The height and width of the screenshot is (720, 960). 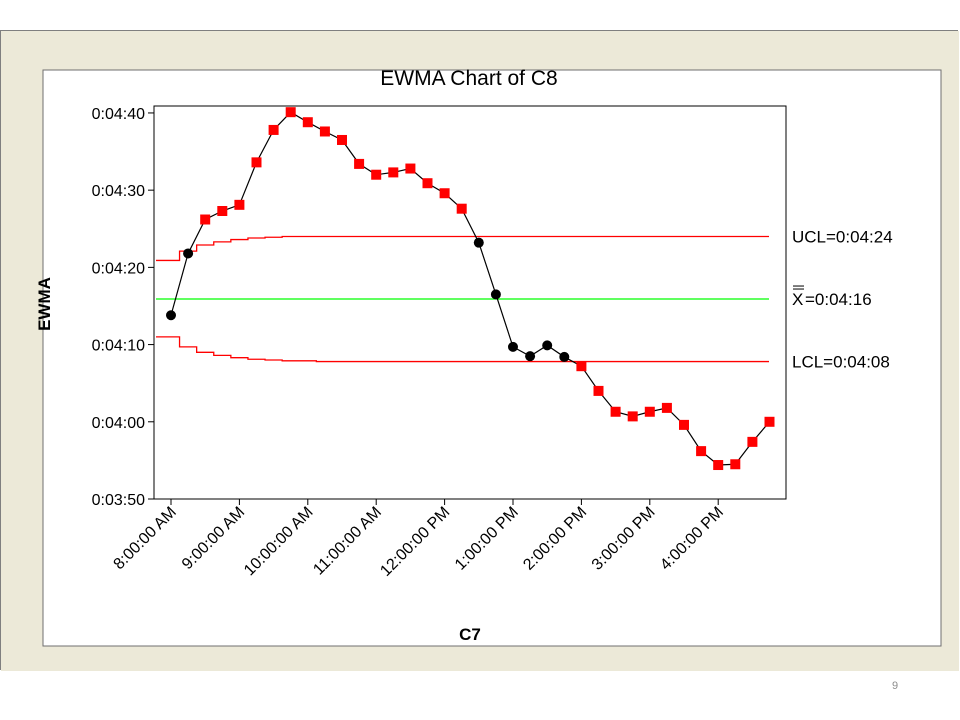 I want to click on y-tick-label: 0:04:40, so click(x=118, y=114).